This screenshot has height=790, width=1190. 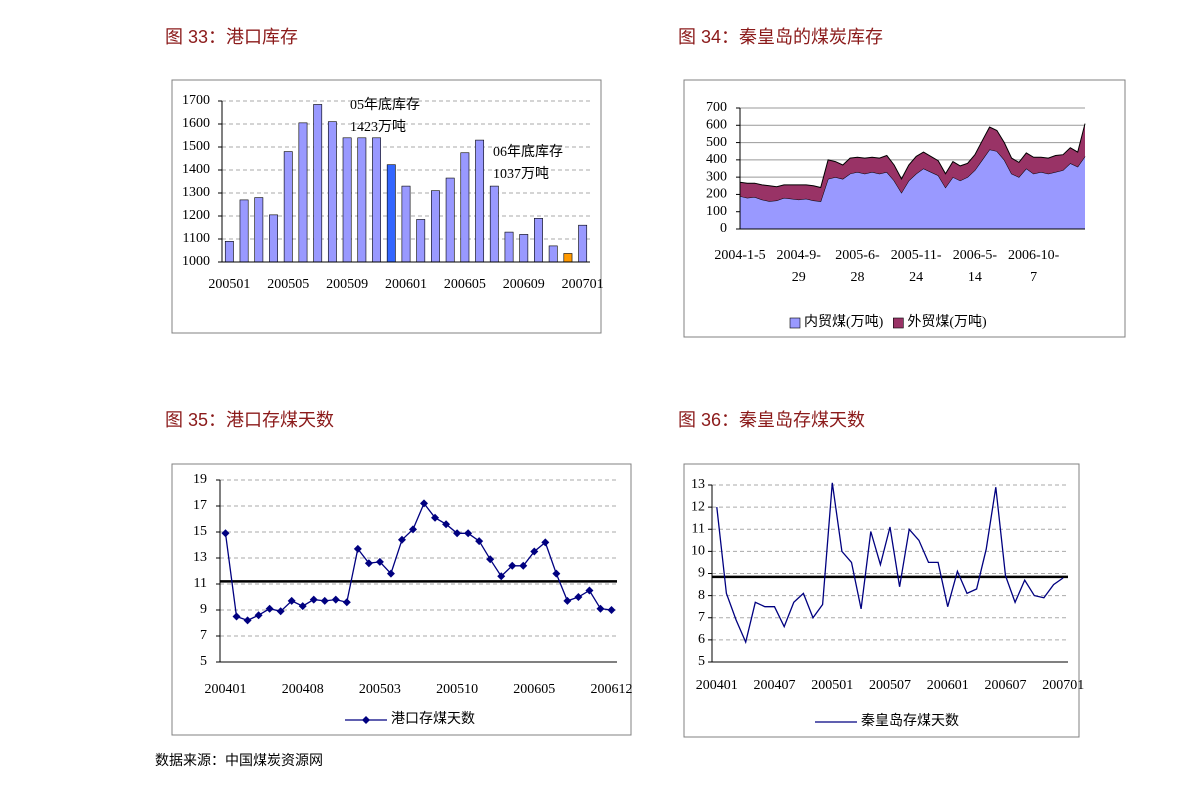 What do you see at coordinates (1005, 685) in the screenshot?
I see `x-tick-label: 200607` at bounding box center [1005, 685].